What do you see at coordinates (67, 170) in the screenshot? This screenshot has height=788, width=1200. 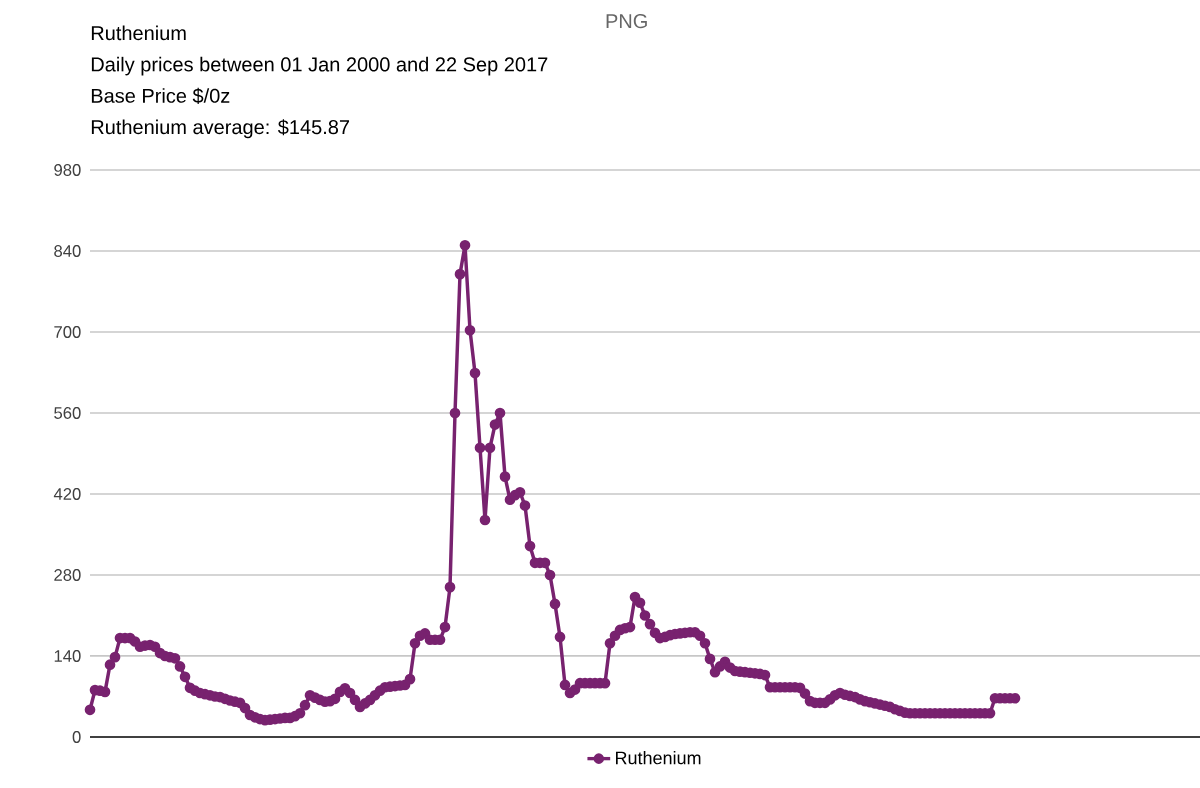 I see `y-tick-label: 980` at bounding box center [67, 170].